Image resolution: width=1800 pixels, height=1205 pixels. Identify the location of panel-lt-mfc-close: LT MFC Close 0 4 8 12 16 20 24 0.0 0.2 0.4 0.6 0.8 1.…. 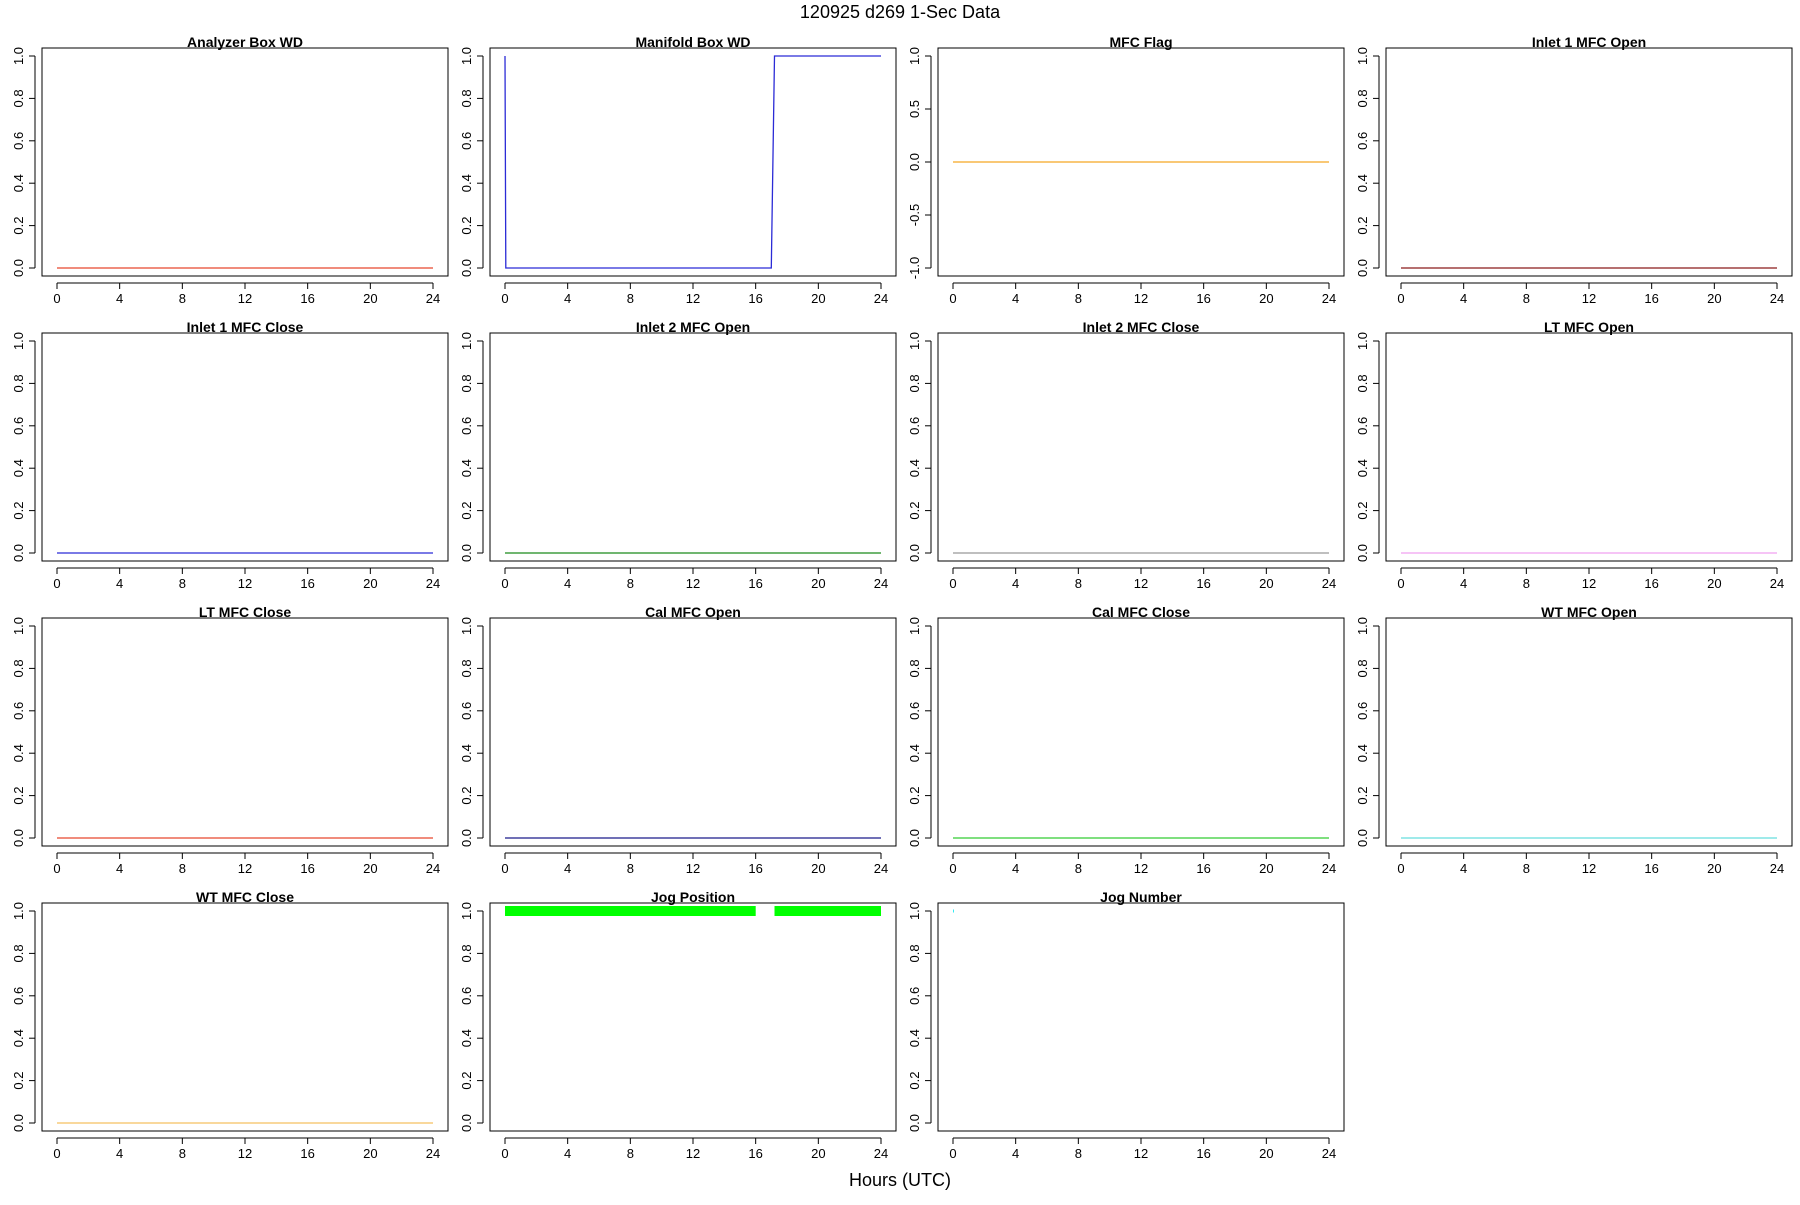
(230, 740).